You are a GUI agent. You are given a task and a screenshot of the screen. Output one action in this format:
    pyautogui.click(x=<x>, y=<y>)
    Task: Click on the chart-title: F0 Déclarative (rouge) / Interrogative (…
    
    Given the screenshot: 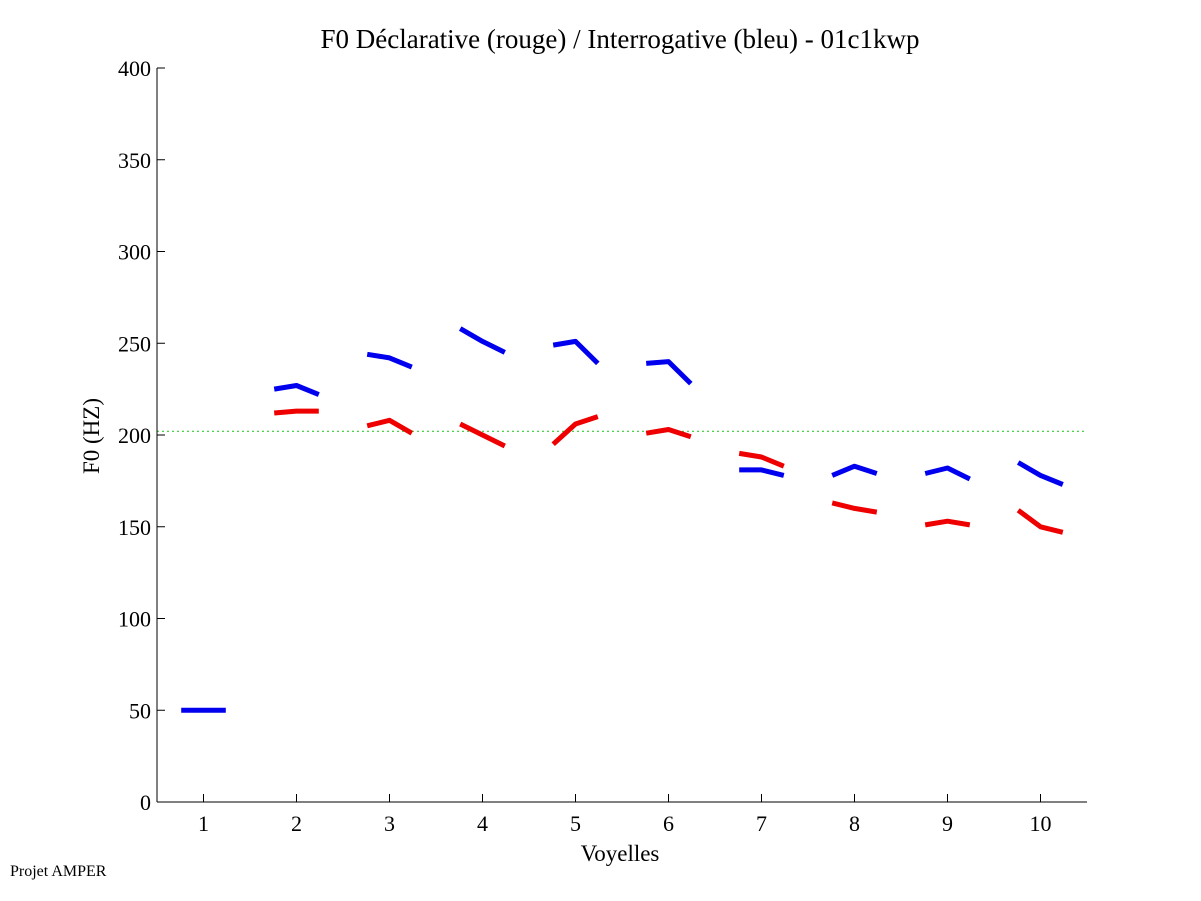 What is the action you would take?
    pyautogui.click(x=619, y=39)
    